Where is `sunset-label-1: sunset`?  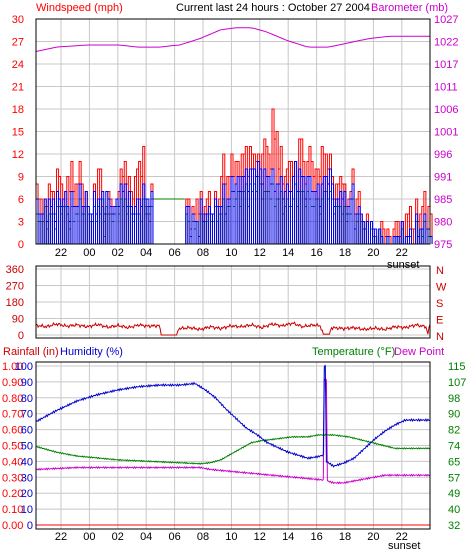 sunset-label-1: sunset is located at coordinates (403, 265).